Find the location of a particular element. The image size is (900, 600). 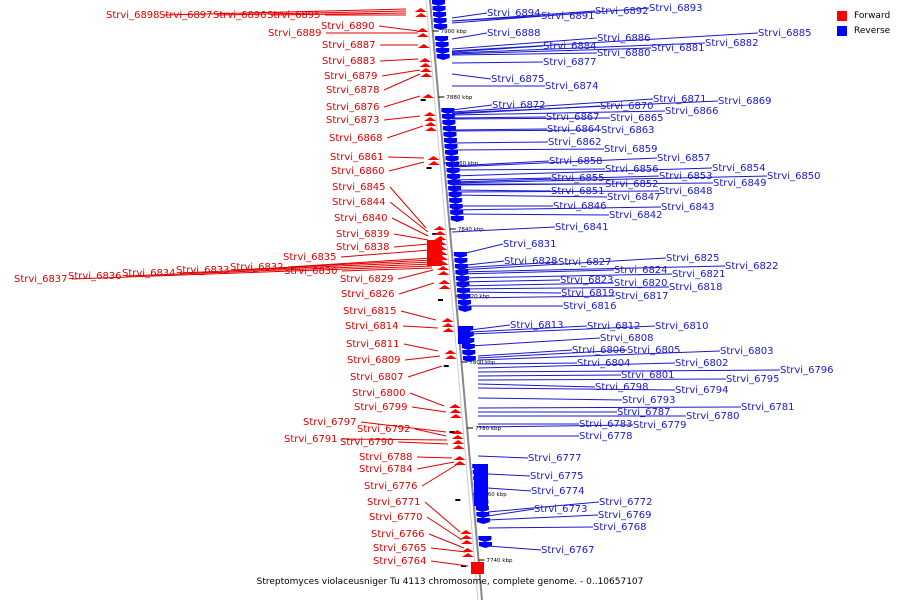

forward-gene-label: Strvi_6766 is located at coordinates (398, 534).